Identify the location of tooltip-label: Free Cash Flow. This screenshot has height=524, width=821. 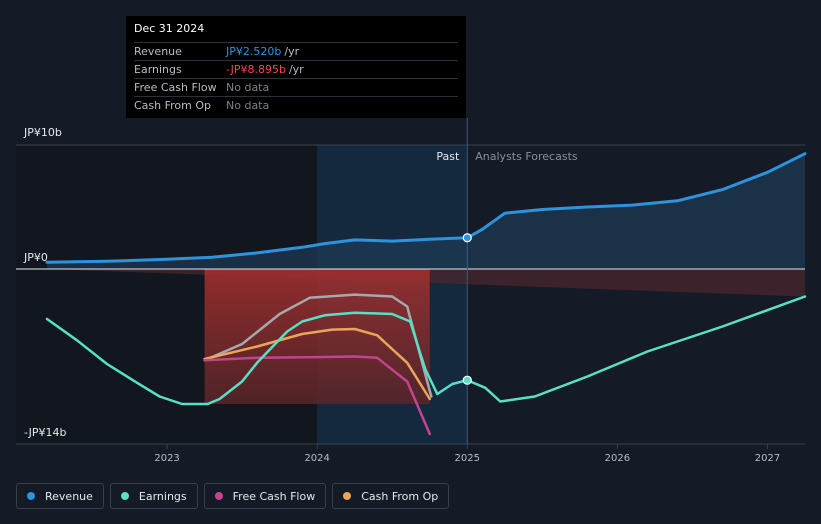
(175, 87).